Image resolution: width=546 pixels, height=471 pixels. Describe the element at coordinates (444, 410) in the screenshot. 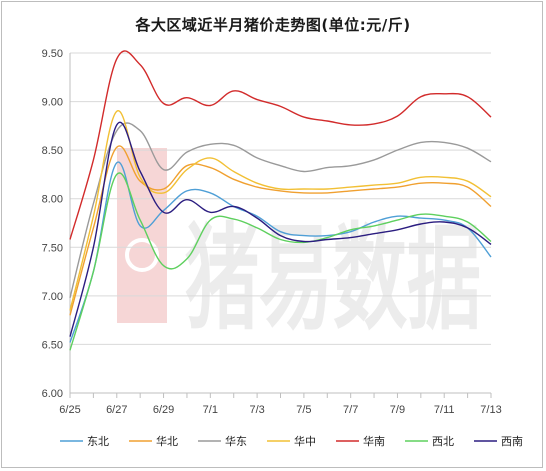

I see `x-tick-label: 7/11` at that location.